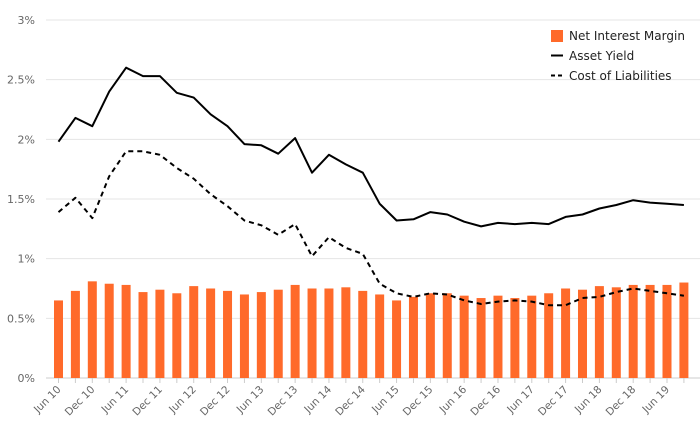 The height and width of the screenshot is (433, 700). What do you see at coordinates (26, 20) in the screenshot?
I see `y-tick-label: 3%` at bounding box center [26, 20].